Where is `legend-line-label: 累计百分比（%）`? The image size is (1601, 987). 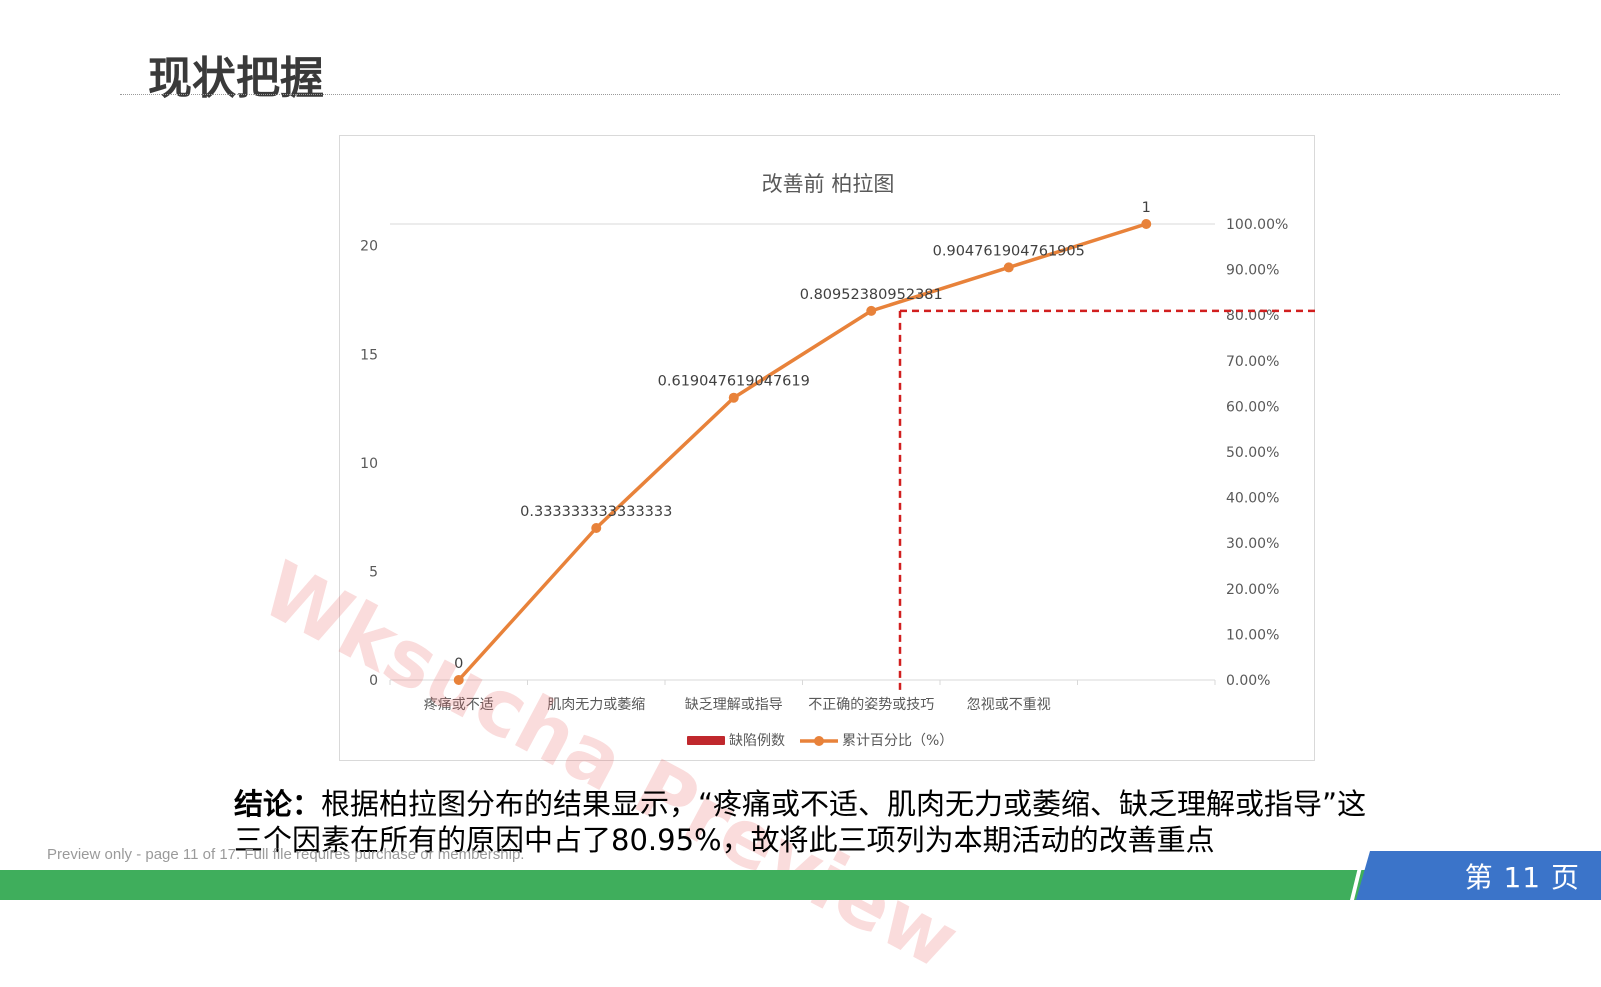 legend-line-label: 累计百分比（%） is located at coordinates (897, 741).